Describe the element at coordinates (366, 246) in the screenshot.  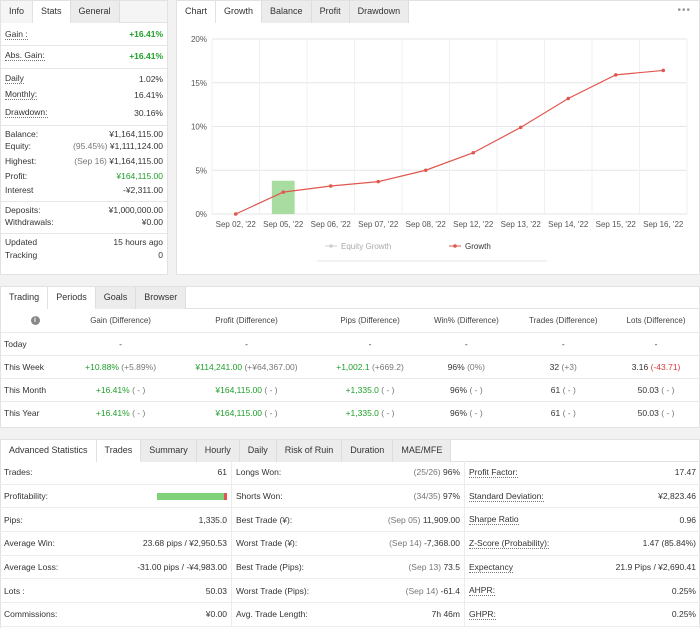
I see `legend-equity-label: Equity Growth` at that location.